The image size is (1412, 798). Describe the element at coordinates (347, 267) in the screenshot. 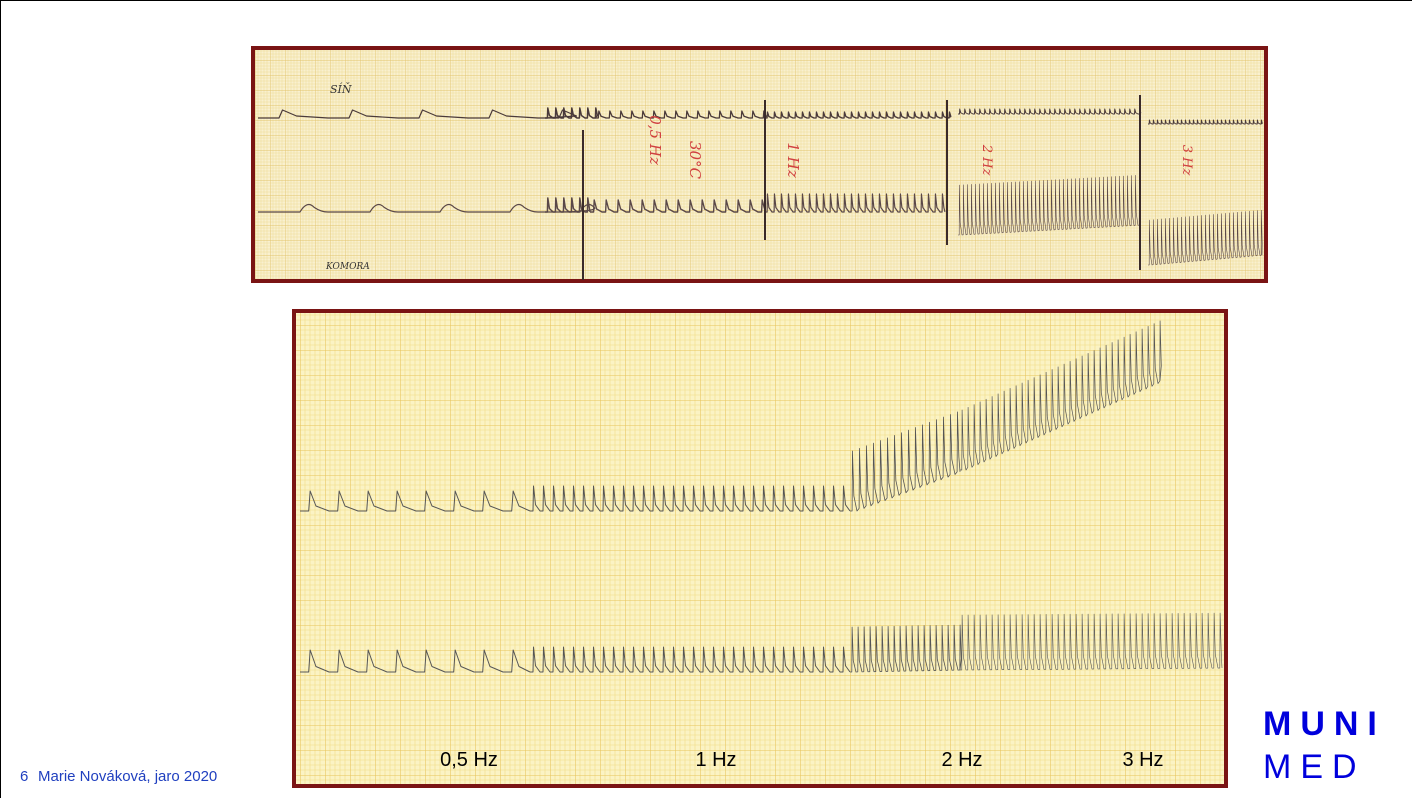

I see `ventricle-label: KOMORA` at that location.